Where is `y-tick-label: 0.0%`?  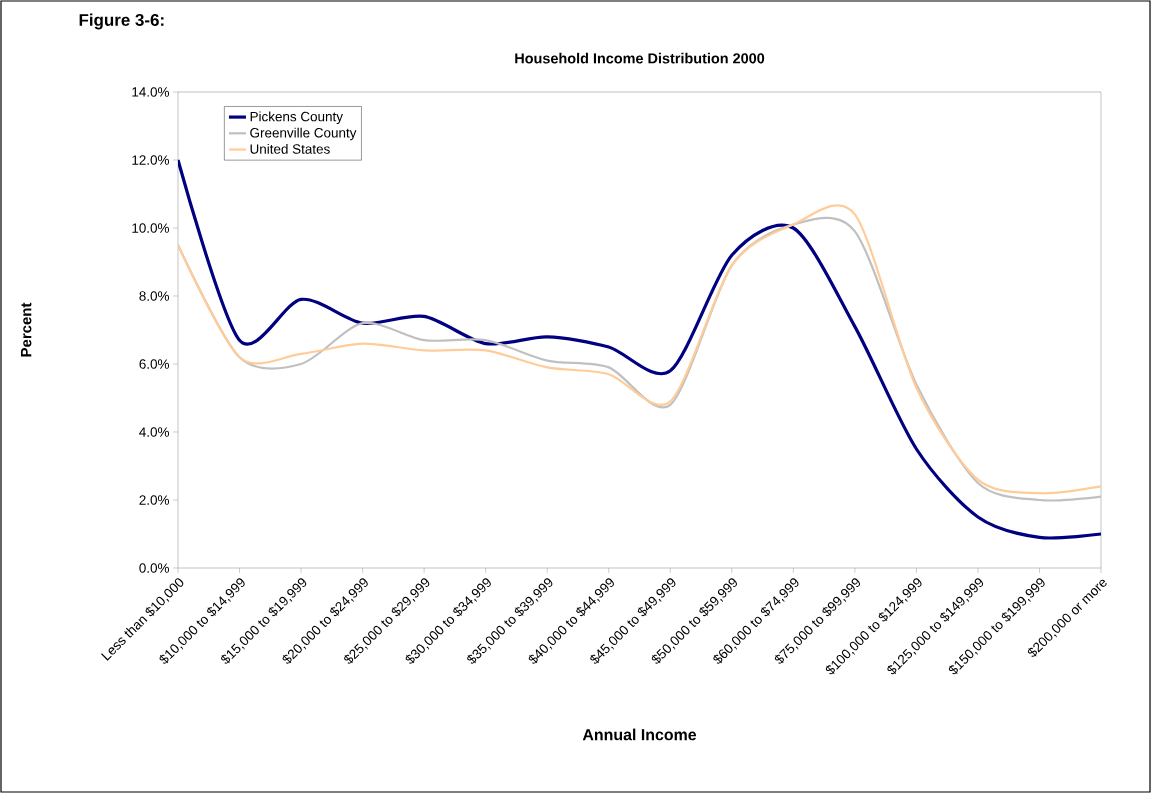
y-tick-label: 0.0% is located at coordinates (154, 568).